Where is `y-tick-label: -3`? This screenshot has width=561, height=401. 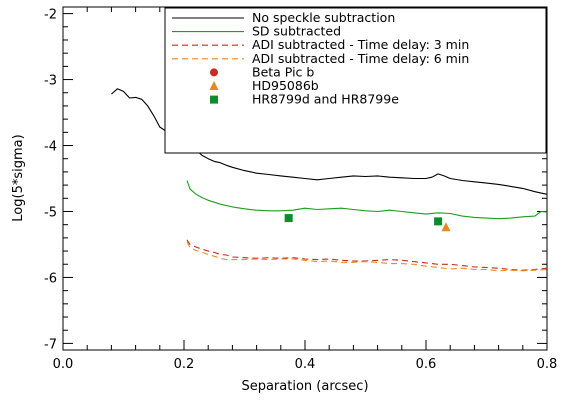
y-tick-label: -3 is located at coordinates (50, 81).